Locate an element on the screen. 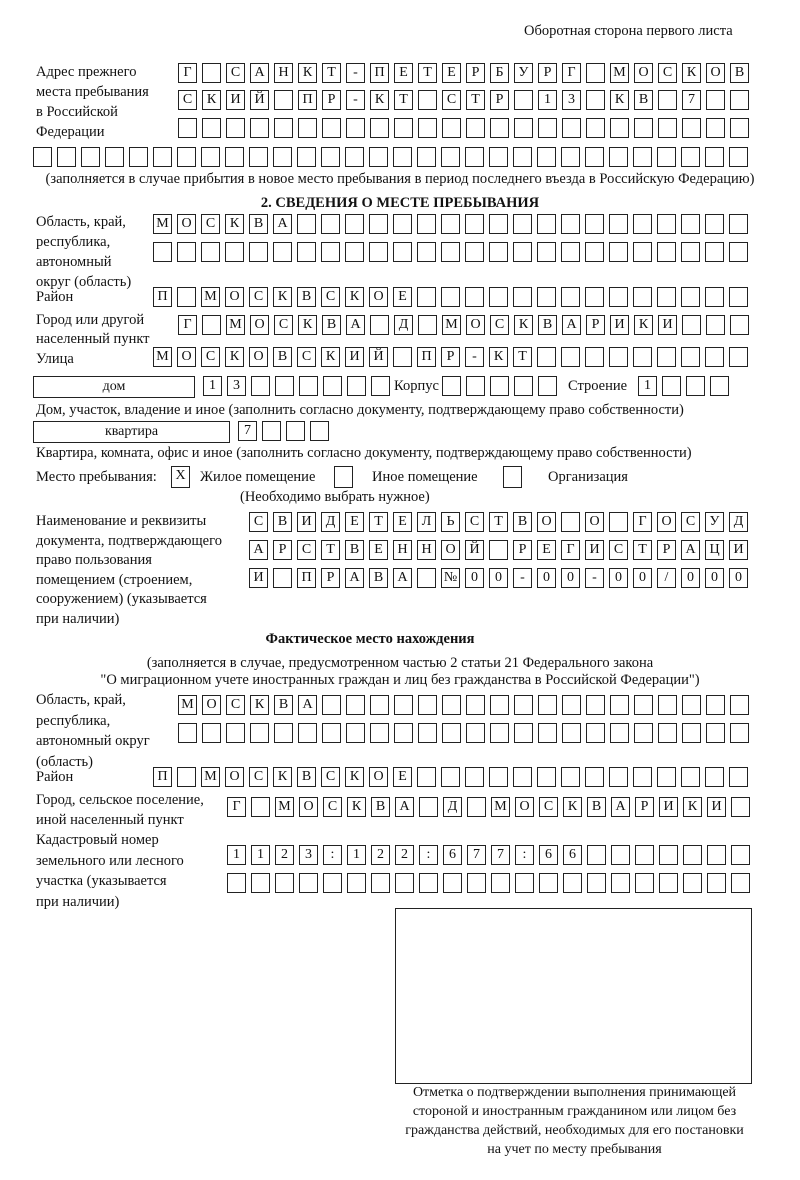 The width and height of the screenshot is (800, 1180). apartment-type-field: квартира is located at coordinates (131, 432).